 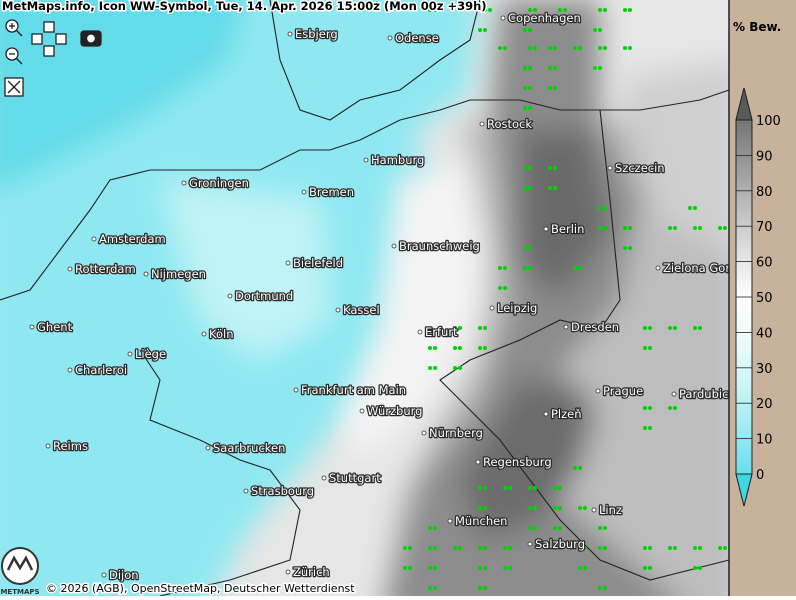 What do you see at coordinates (19, 592) in the screenshot?
I see `logo-text: METMAPS` at bounding box center [19, 592].